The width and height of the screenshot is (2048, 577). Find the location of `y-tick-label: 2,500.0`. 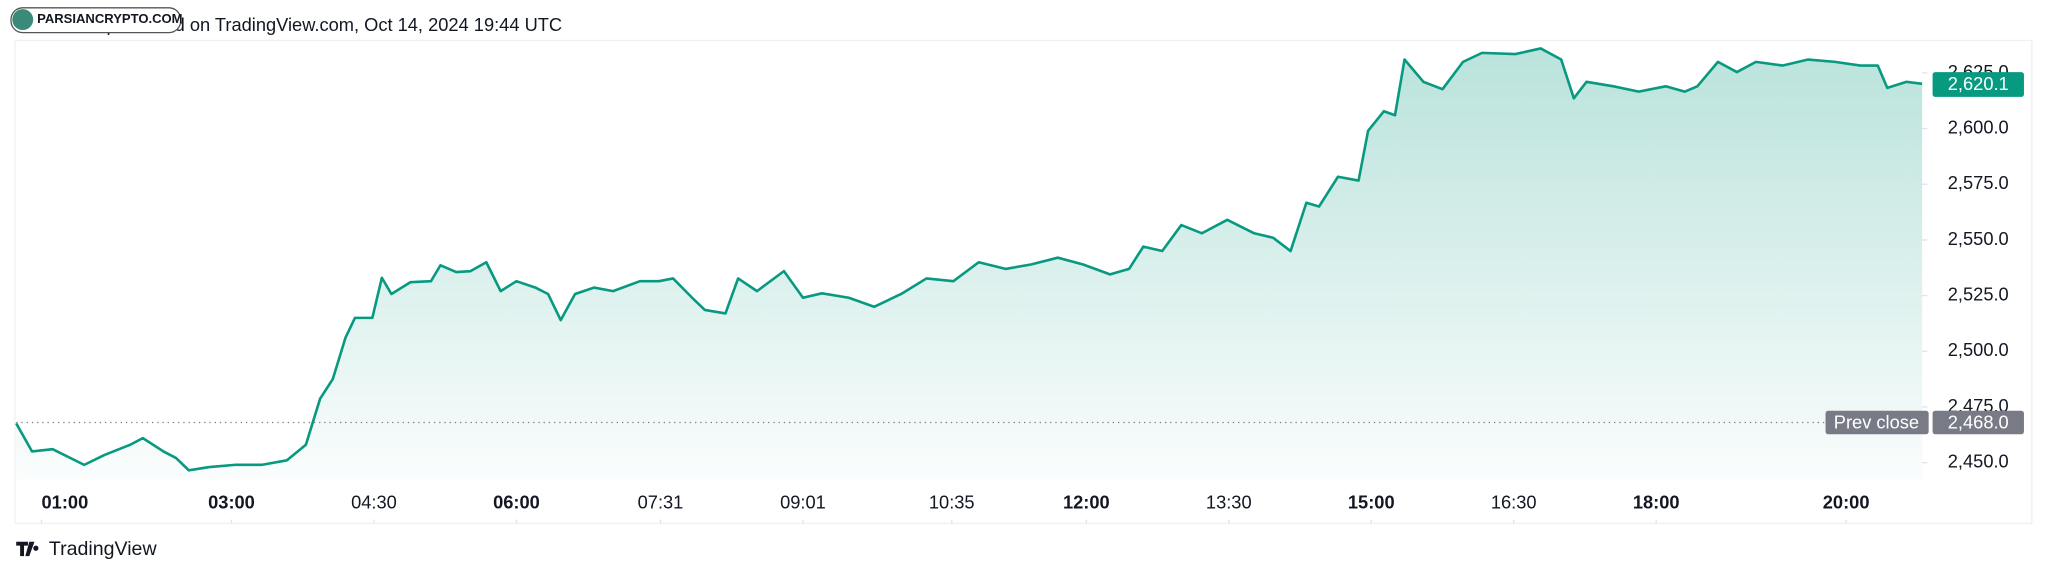

y-tick-label: 2,500.0 is located at coordinates (1978, 349).